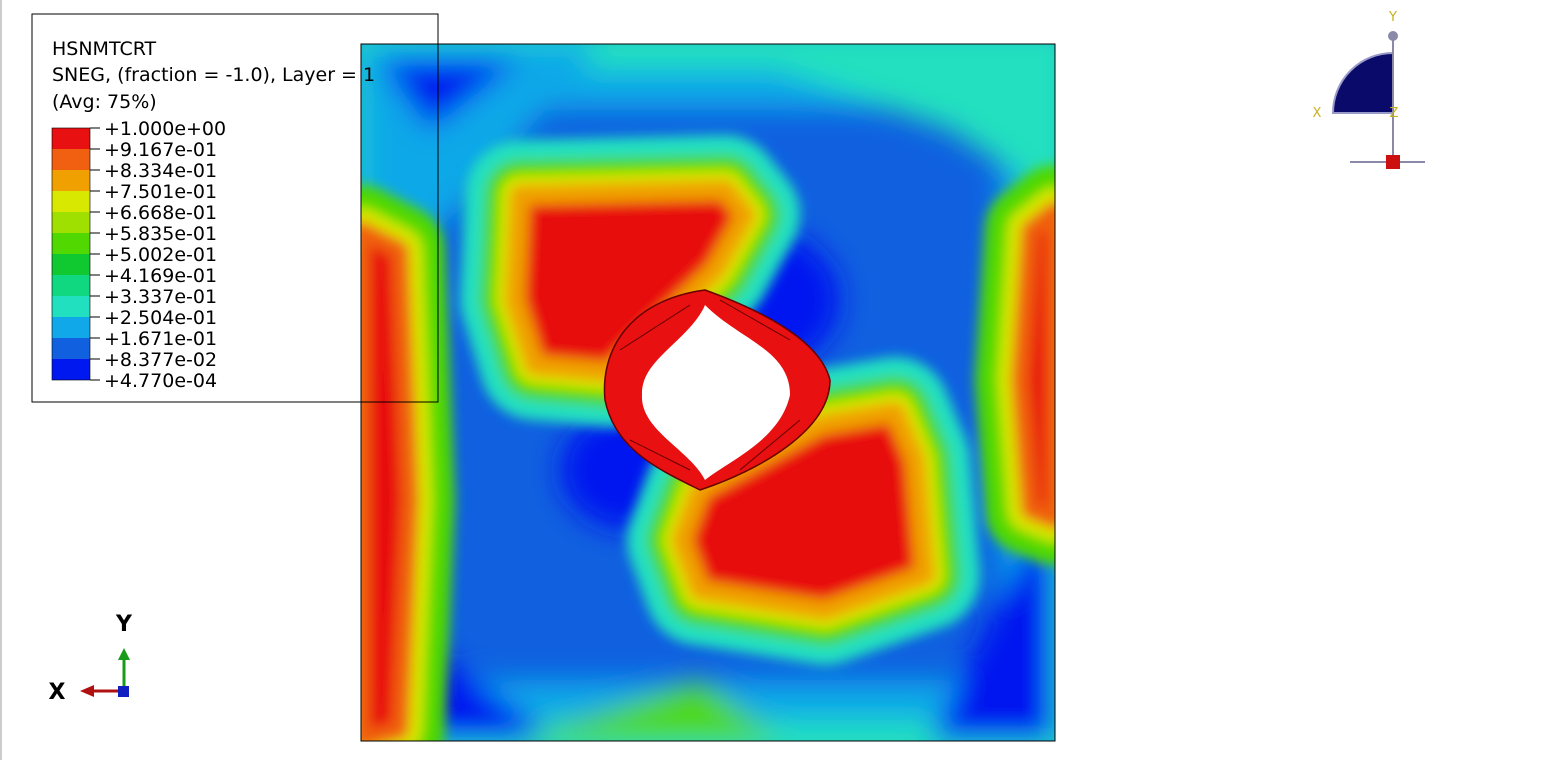 Image resolution: width=1557 pixels, height=760 pixels. What do you see at coordinates (160, 192) in the screenshot?
I see `legend-level: +7.501e-01` at bounding box center [160, 192].